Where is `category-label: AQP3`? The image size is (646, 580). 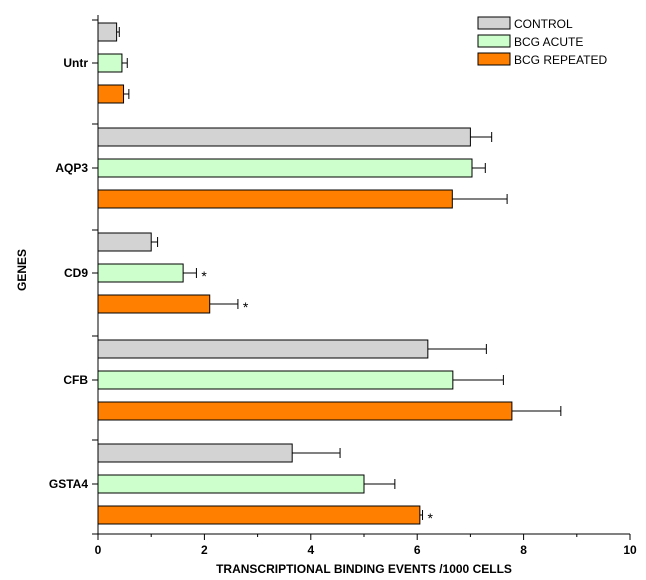
category-label: AQP3 is located at coordinates (71, 168).